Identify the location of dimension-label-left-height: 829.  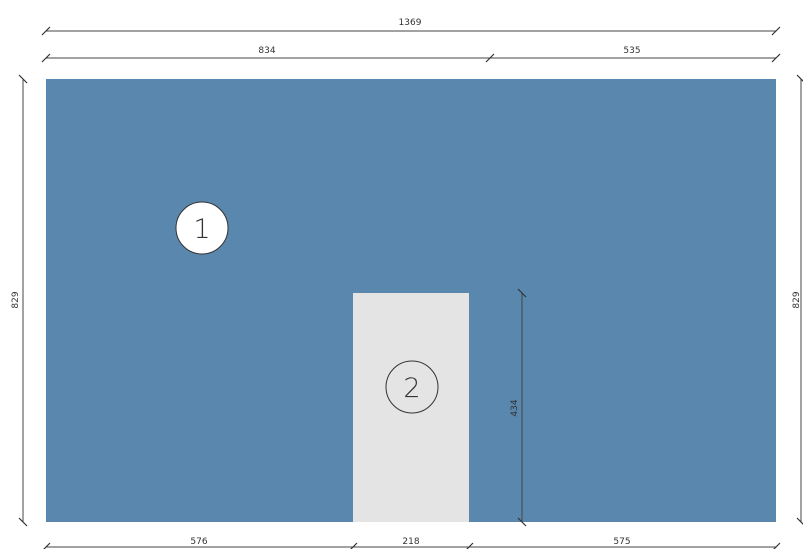
(16, 299).